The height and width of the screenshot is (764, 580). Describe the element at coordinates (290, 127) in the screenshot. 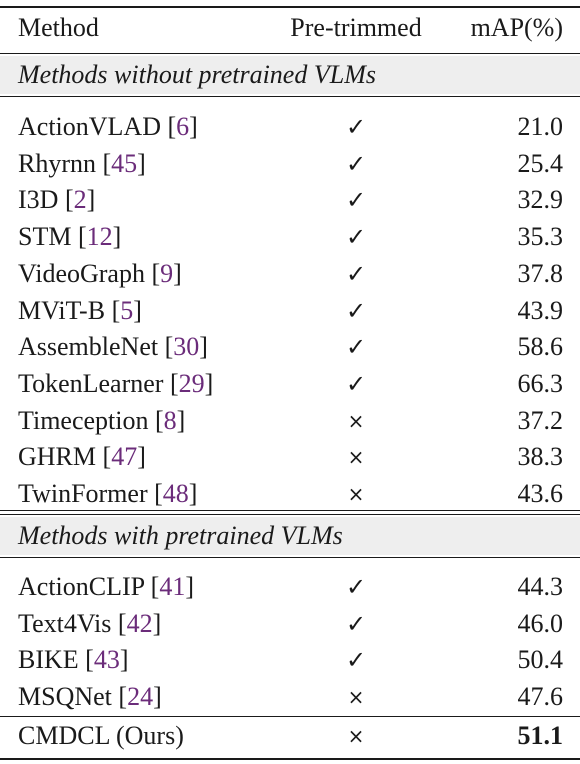

I see `table-row: ActionVLAD [6] ✓ 21.0` at that location.